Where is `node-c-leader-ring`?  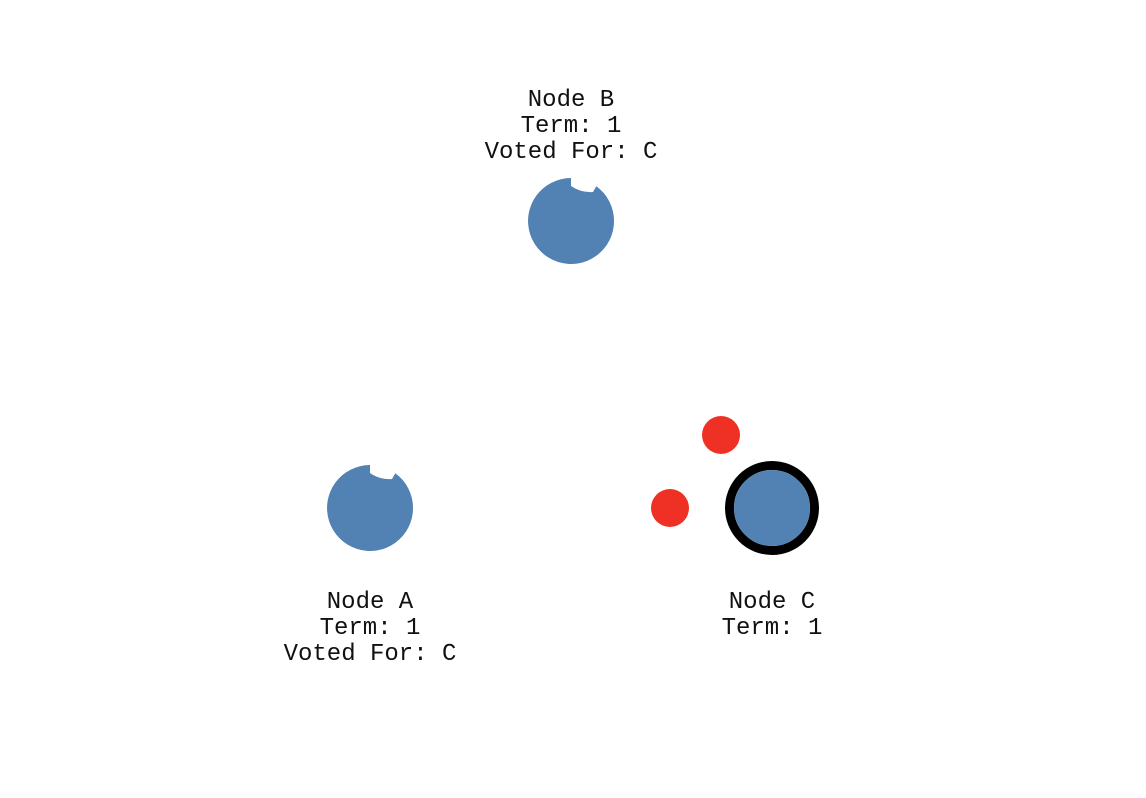 node-c-leader-ring is located at coordinates (772, 508).